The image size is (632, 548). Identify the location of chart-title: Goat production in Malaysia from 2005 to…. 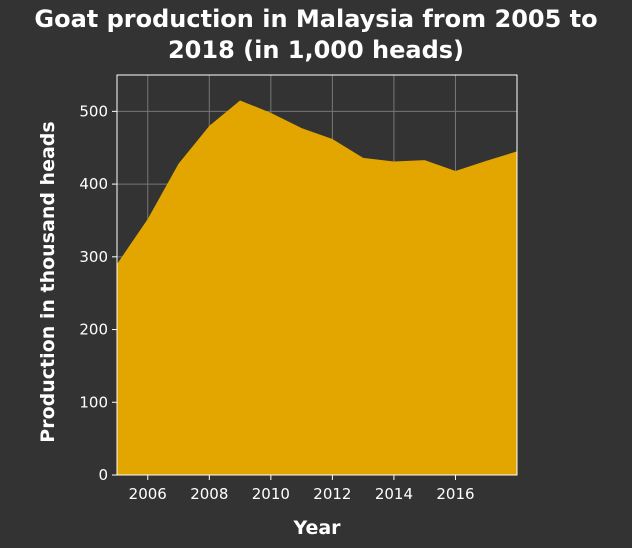
(316, 34).